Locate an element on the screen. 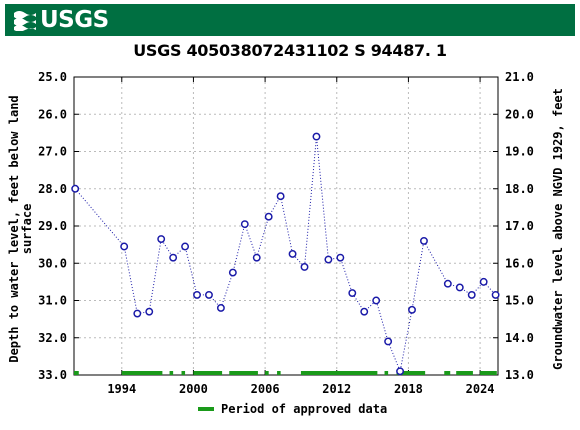 This screenshot has height=430, width=580. left-tick-label: 33.0 is located at coordinates (52, 375).